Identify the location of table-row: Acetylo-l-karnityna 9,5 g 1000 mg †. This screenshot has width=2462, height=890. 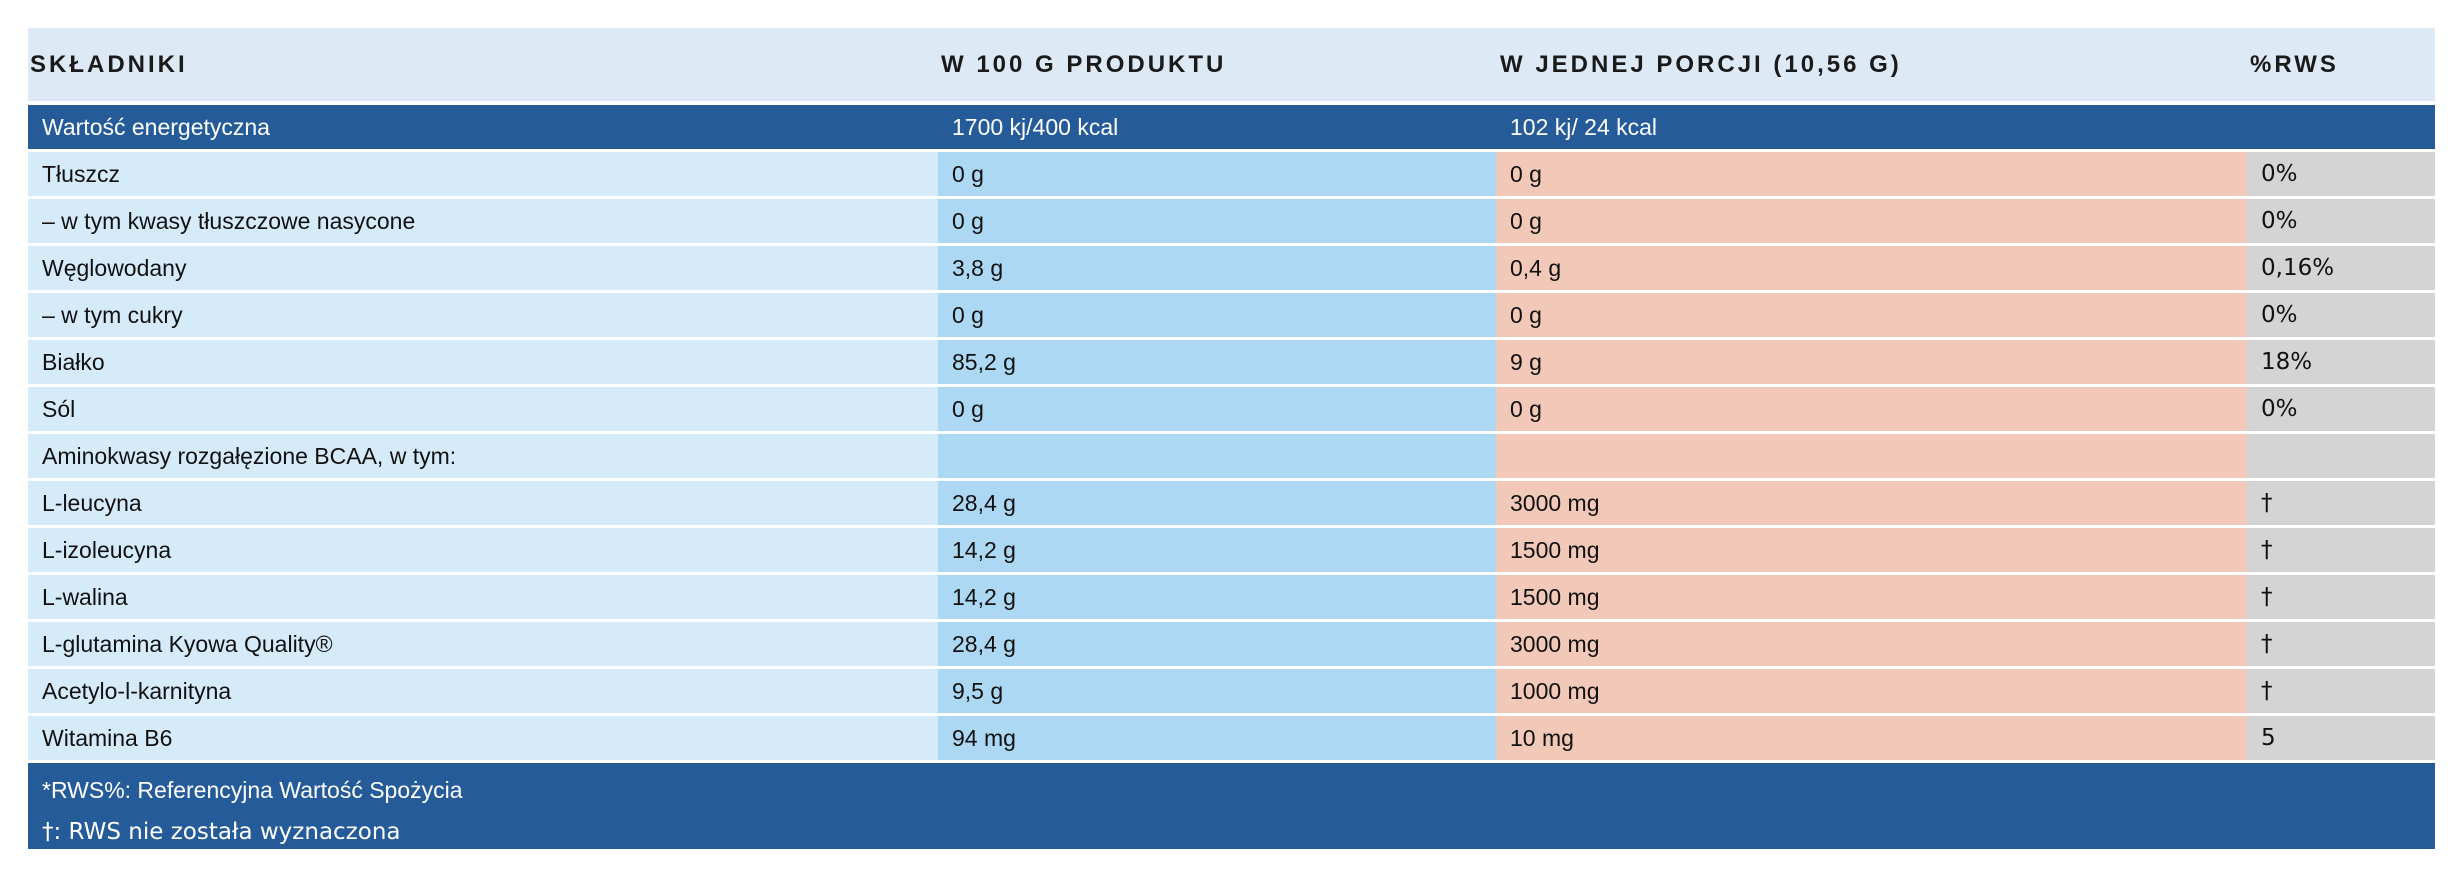
(1231, 690).